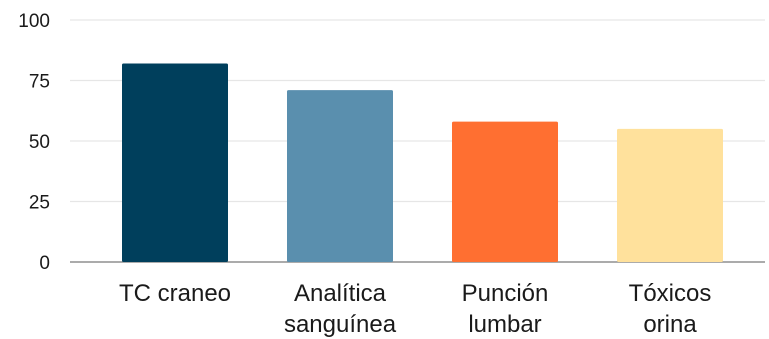  What do you see at coordinates (39, 142) in the screenshot?
I see `y-tick-label: 50` at bounding box center [39, 142].